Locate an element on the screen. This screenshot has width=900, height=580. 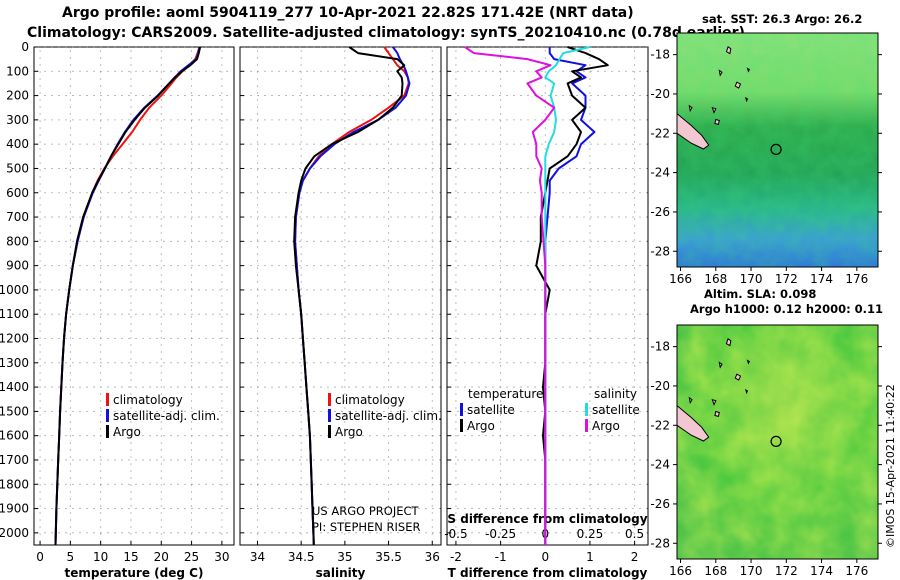
depth-tick-label: 1800 is located at coordinates (14, 484).